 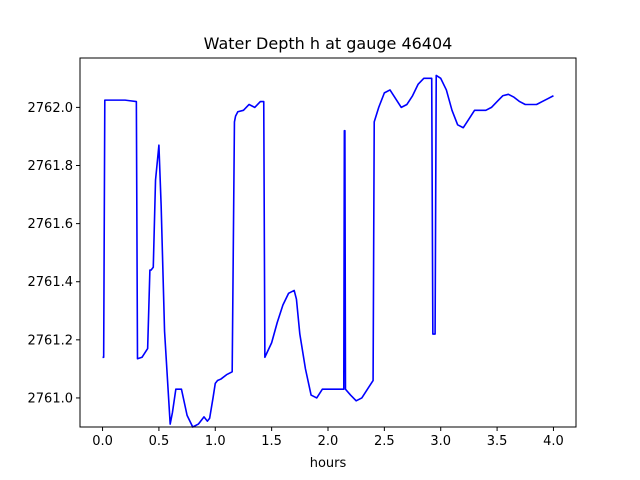 What do you see at coordinates (51, 340) in the screenshot?
I see `y-tick-label: 2761.2` at bounding box center [51, 340].